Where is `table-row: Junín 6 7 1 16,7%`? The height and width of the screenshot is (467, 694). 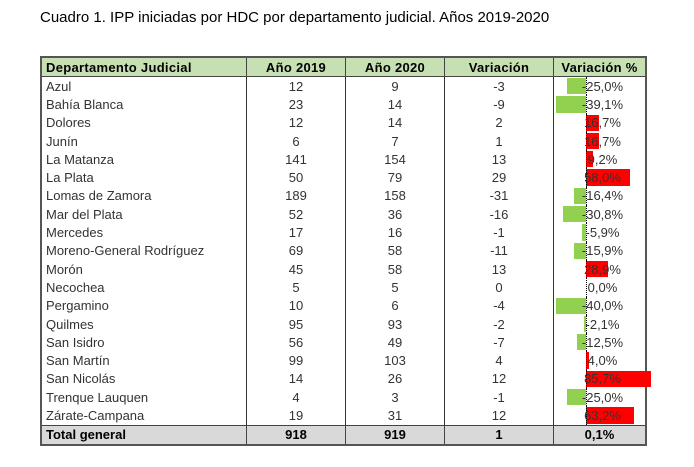
table-row: Junín 6 7 1 16,7% is located at coordinates (343, 141).